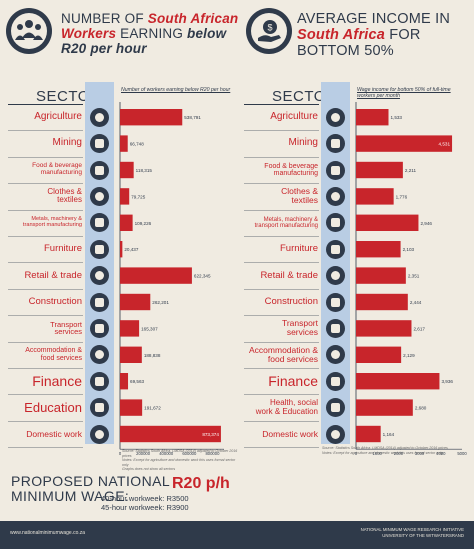  What do you see at coordinates (305, 96) in the screenshot?
I see `right-sector-header: SECTOR` at bounding box center [305, 96].